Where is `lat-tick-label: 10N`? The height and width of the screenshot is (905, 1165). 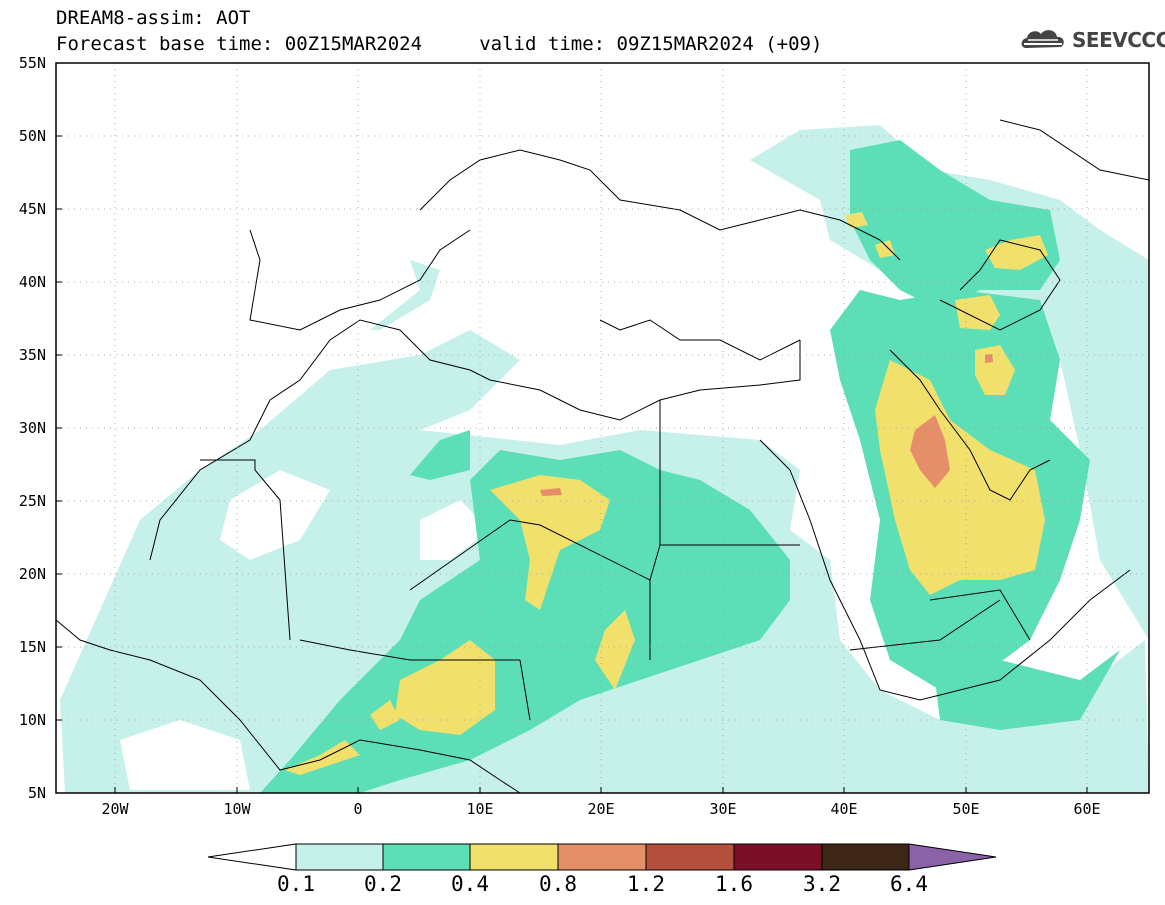
lat-tick-label: 10N is located at coordinates (32, 720).